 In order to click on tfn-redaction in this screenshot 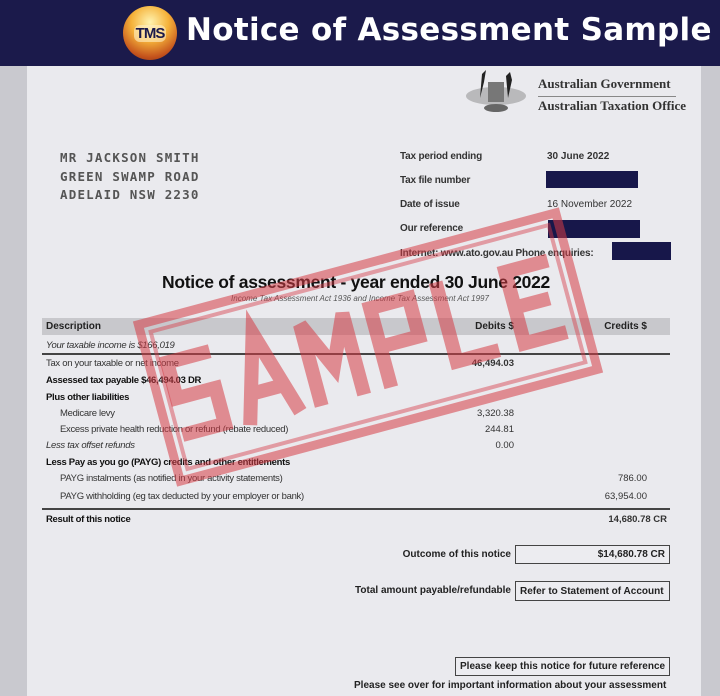, I will do `click(592, 179)`.